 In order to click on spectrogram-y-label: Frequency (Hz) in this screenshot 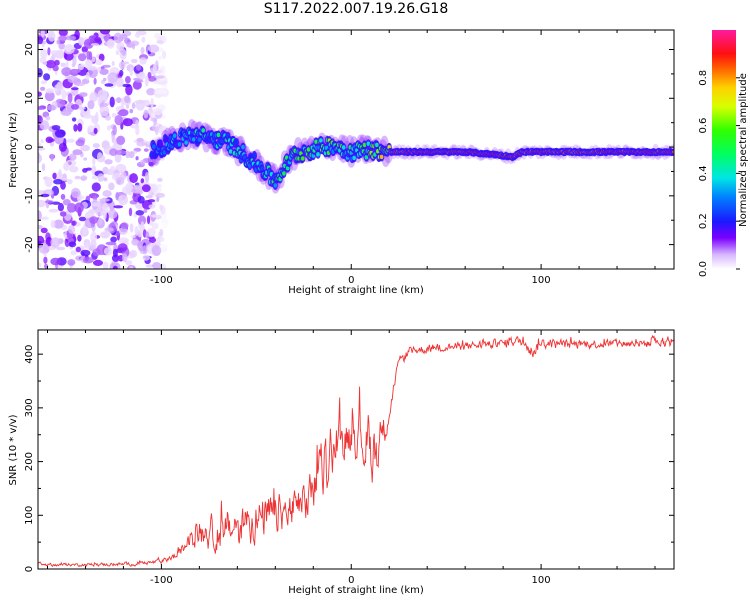, I will do `click(13, 150)`.